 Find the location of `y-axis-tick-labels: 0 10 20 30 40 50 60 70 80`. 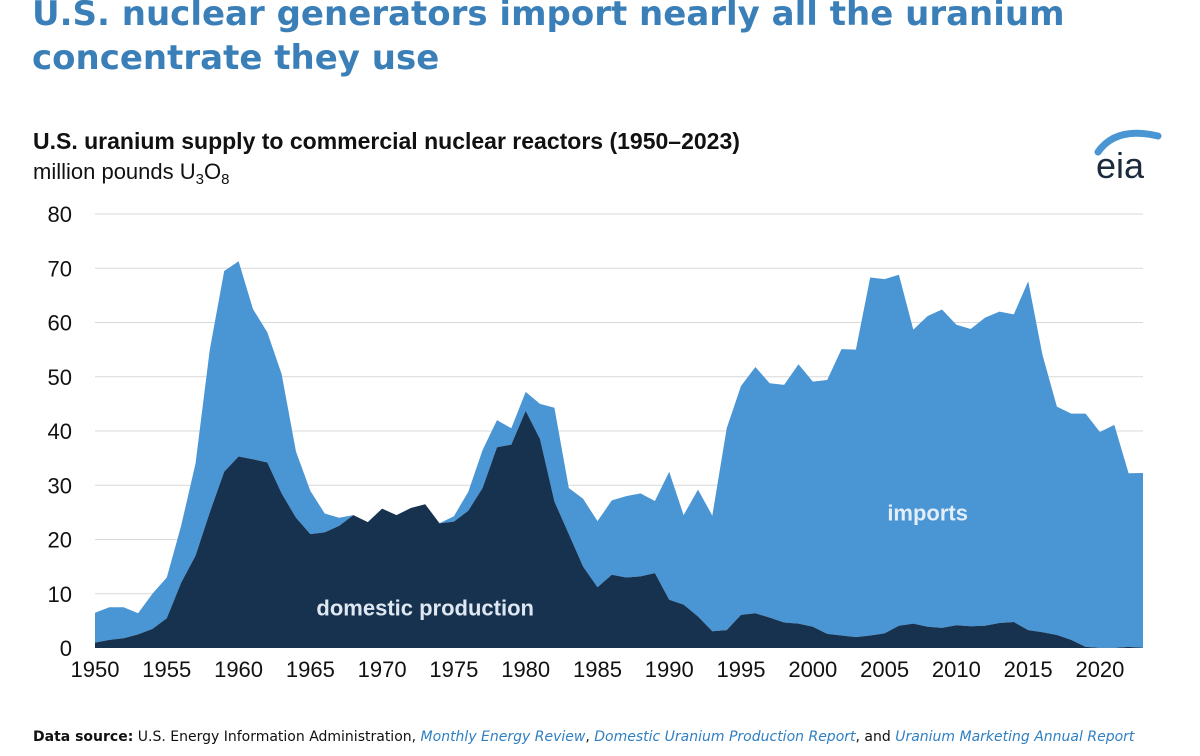

y-axis-tick-labels: 0 10 20 30 40 50 60 70 80 is located at coordinates (60, 431).